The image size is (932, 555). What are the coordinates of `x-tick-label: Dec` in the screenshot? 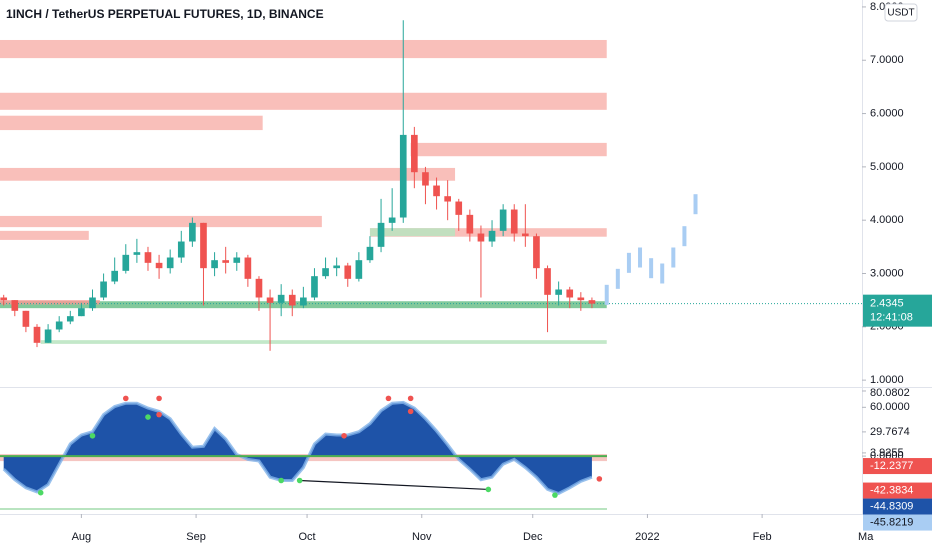 It's located at (533, 537).